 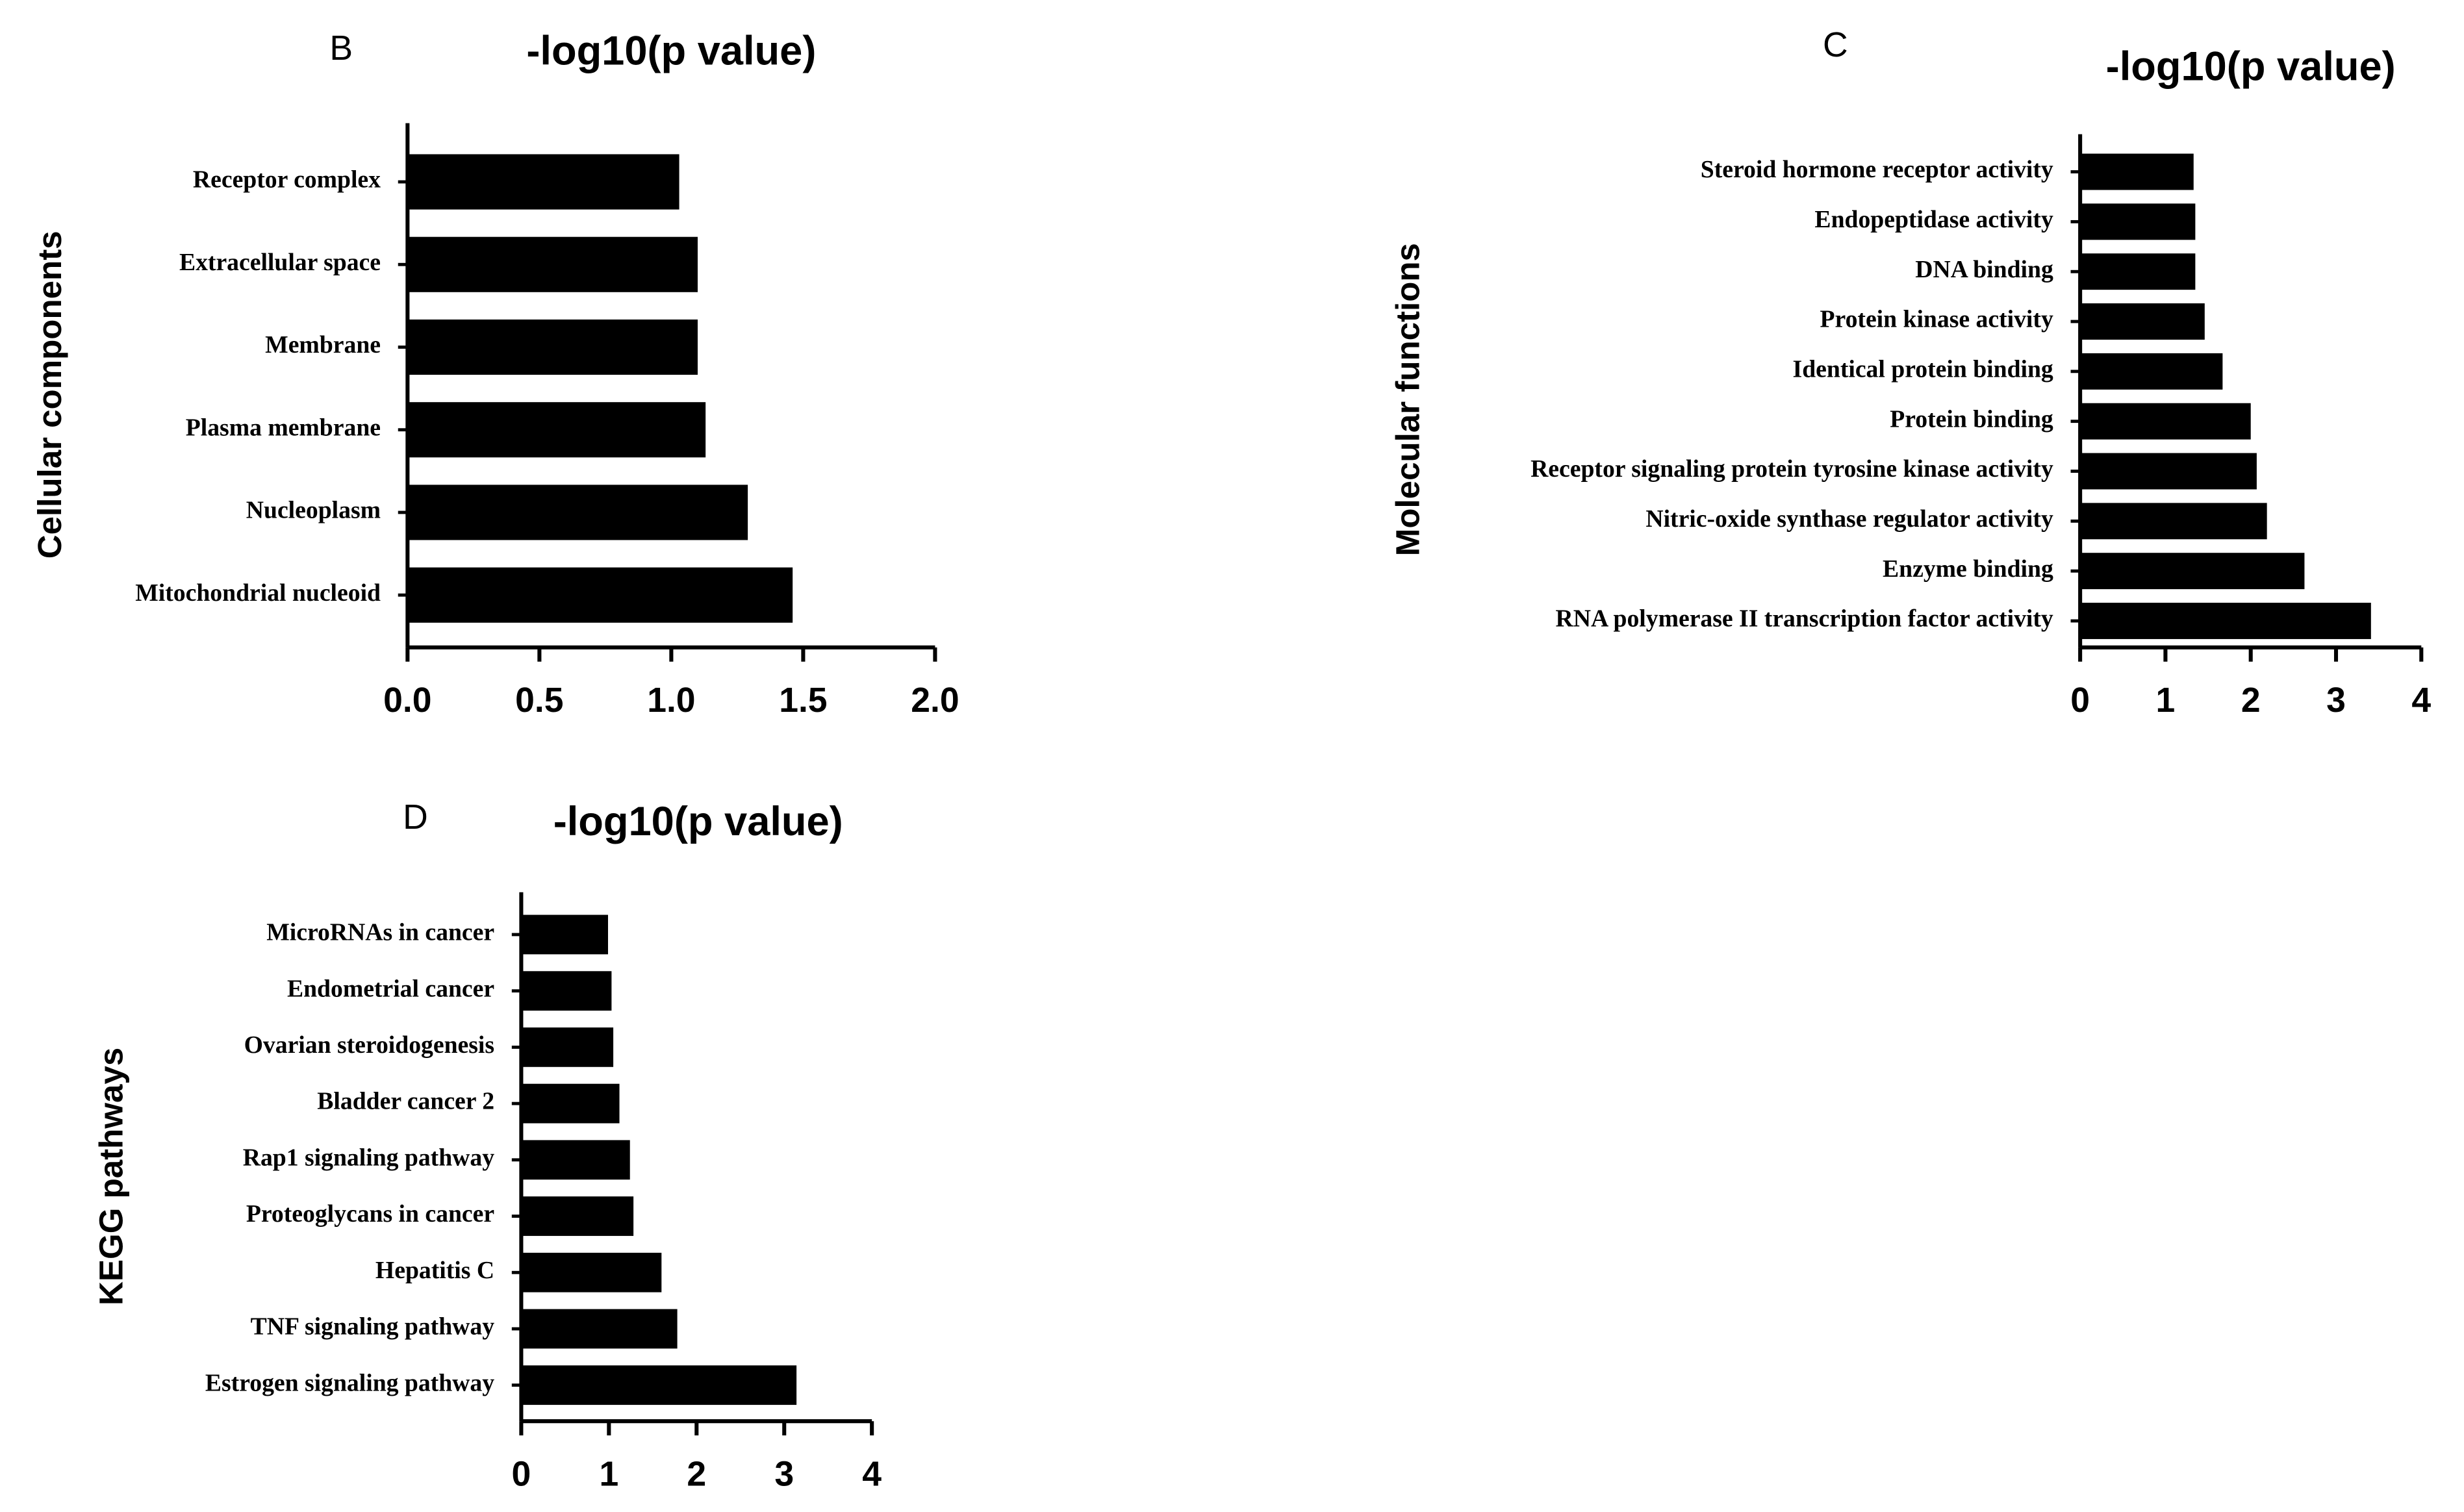 I want to click on y-axis-label: Cellular components, so click(x=50, y=395).